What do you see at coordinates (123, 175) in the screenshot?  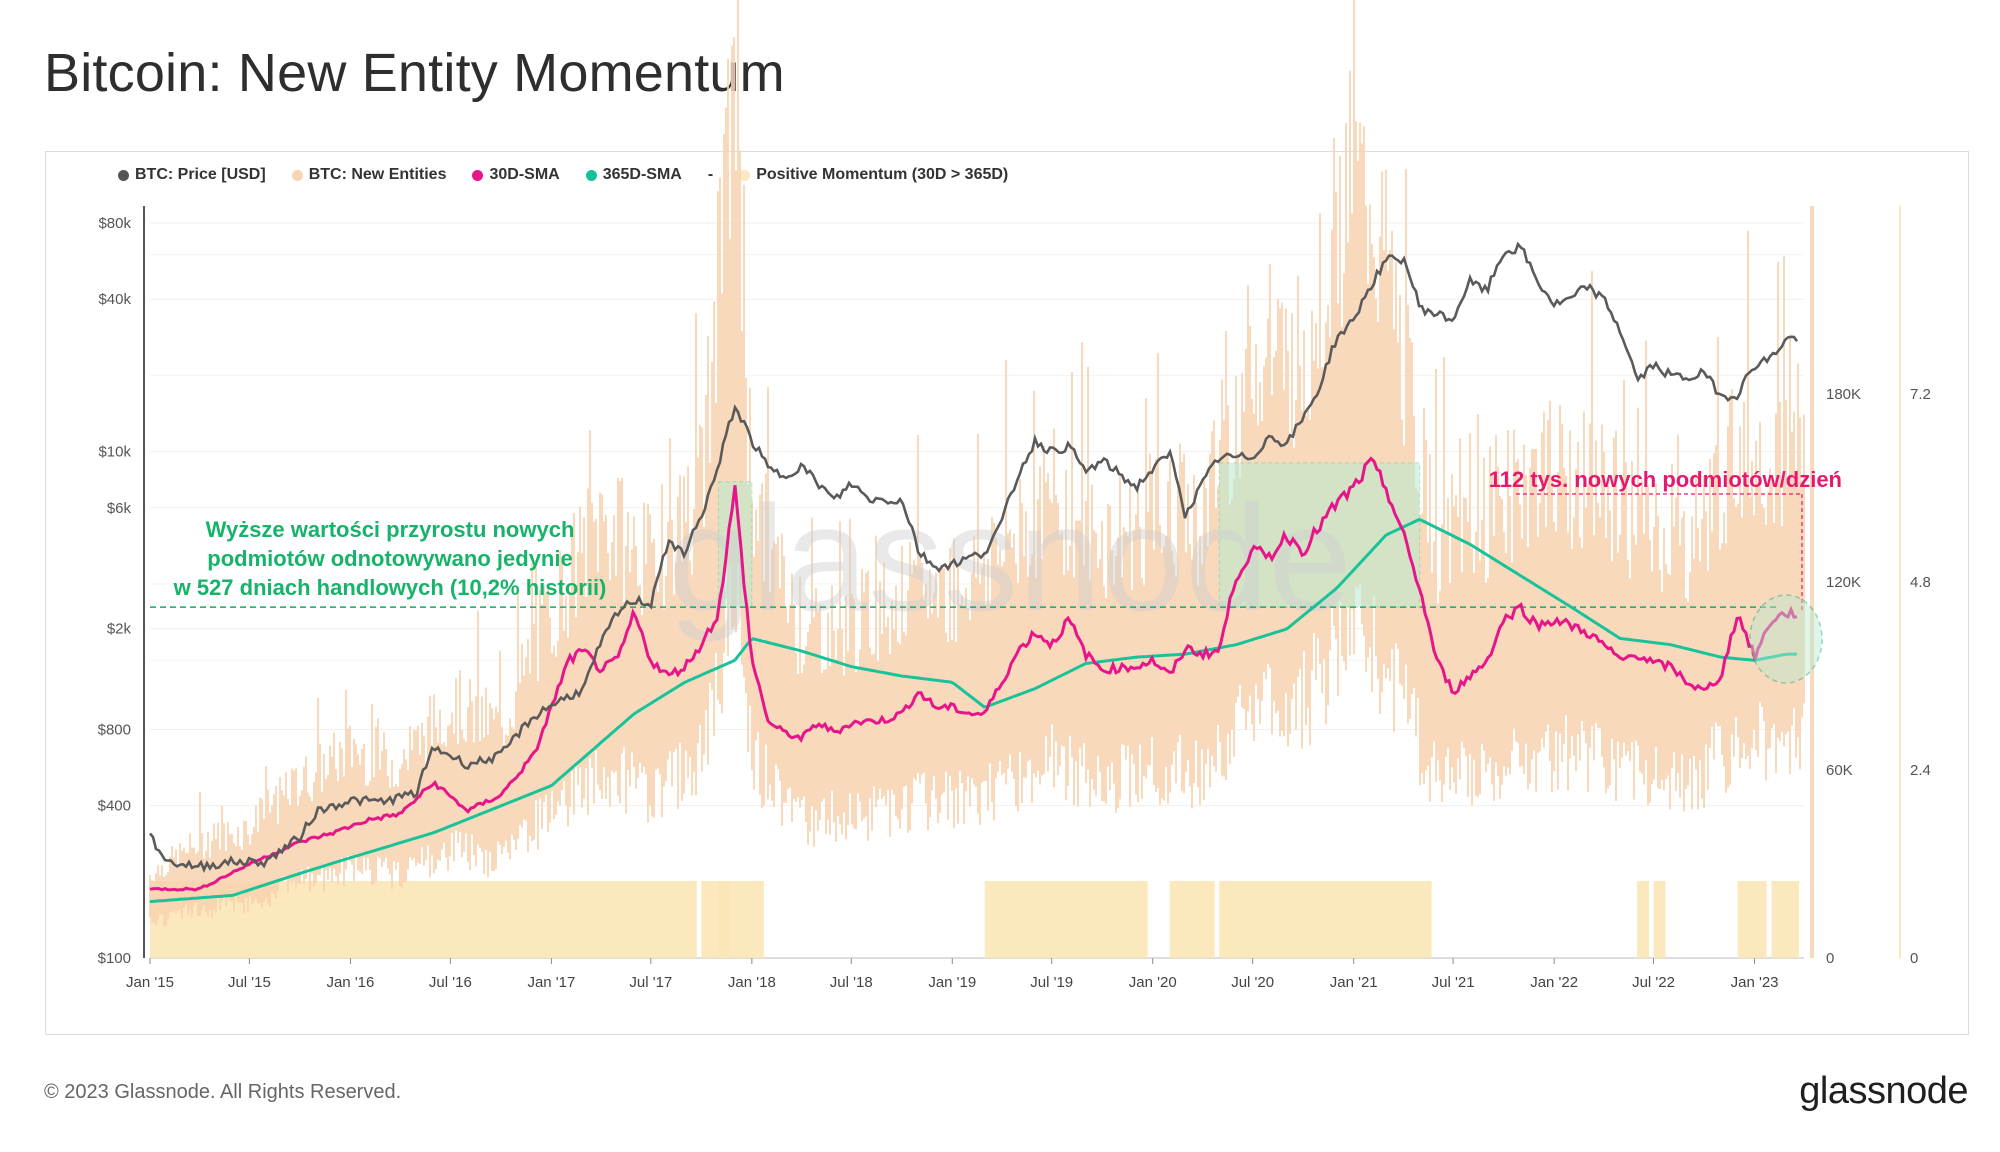 I see `legend-dot-price` at bounding box center [123, 175].